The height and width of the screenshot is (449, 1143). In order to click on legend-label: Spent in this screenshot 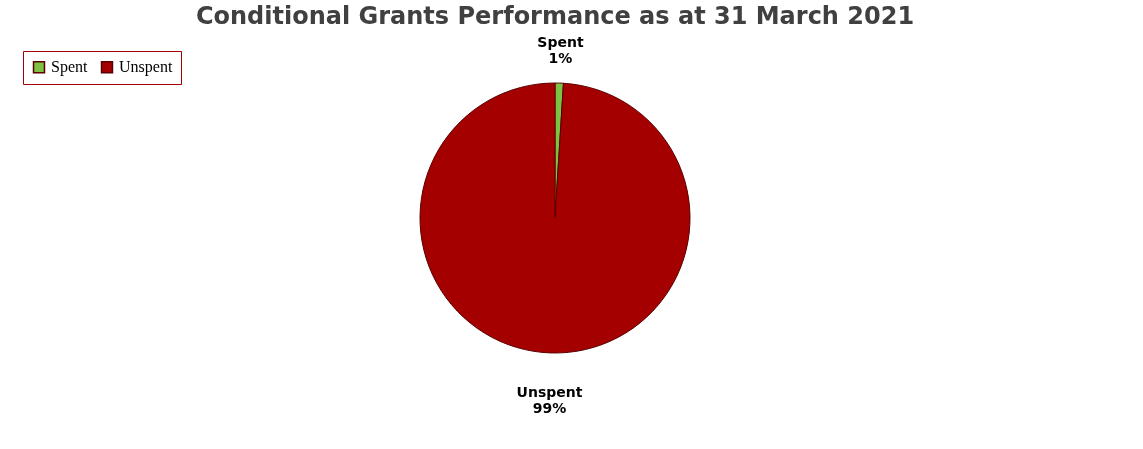, I will do `click(69, 67)`.